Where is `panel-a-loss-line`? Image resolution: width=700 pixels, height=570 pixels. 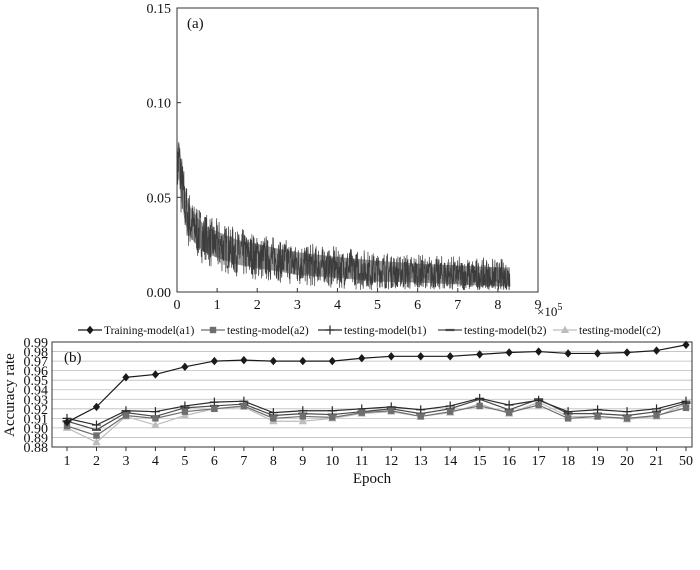
panel-a-loss-line is located at coordinates (343, 216).